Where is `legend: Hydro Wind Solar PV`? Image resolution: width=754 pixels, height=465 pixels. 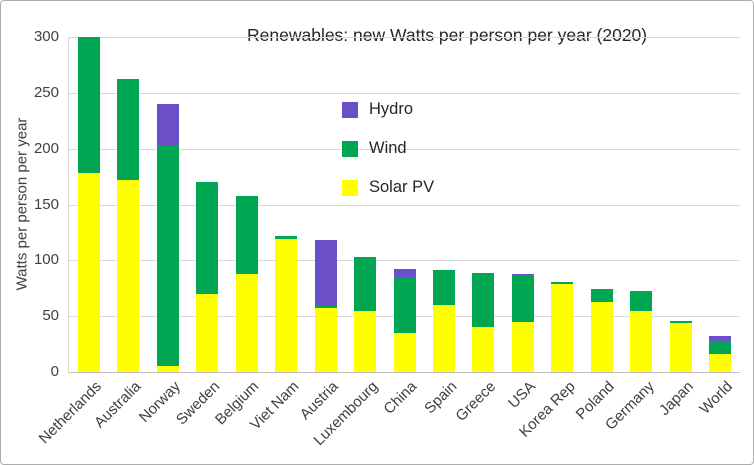 legend: Hydro Wind Solar PV is located at coordinates (388, 158).